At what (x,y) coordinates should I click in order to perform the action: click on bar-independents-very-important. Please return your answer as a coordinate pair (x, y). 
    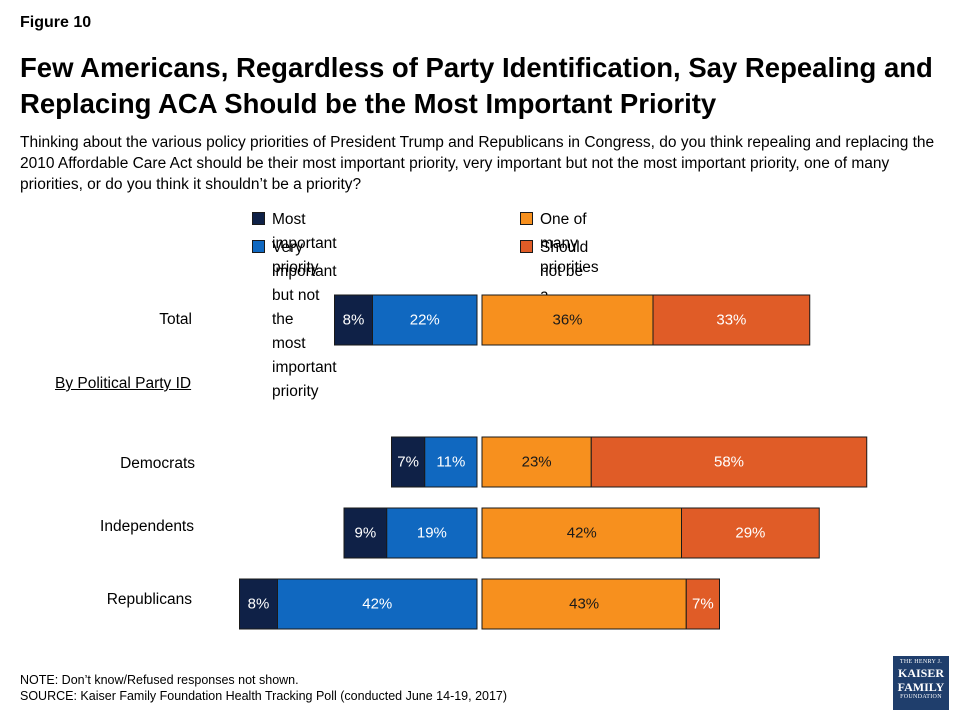
    Looking at the image, I should click on (432, 533).